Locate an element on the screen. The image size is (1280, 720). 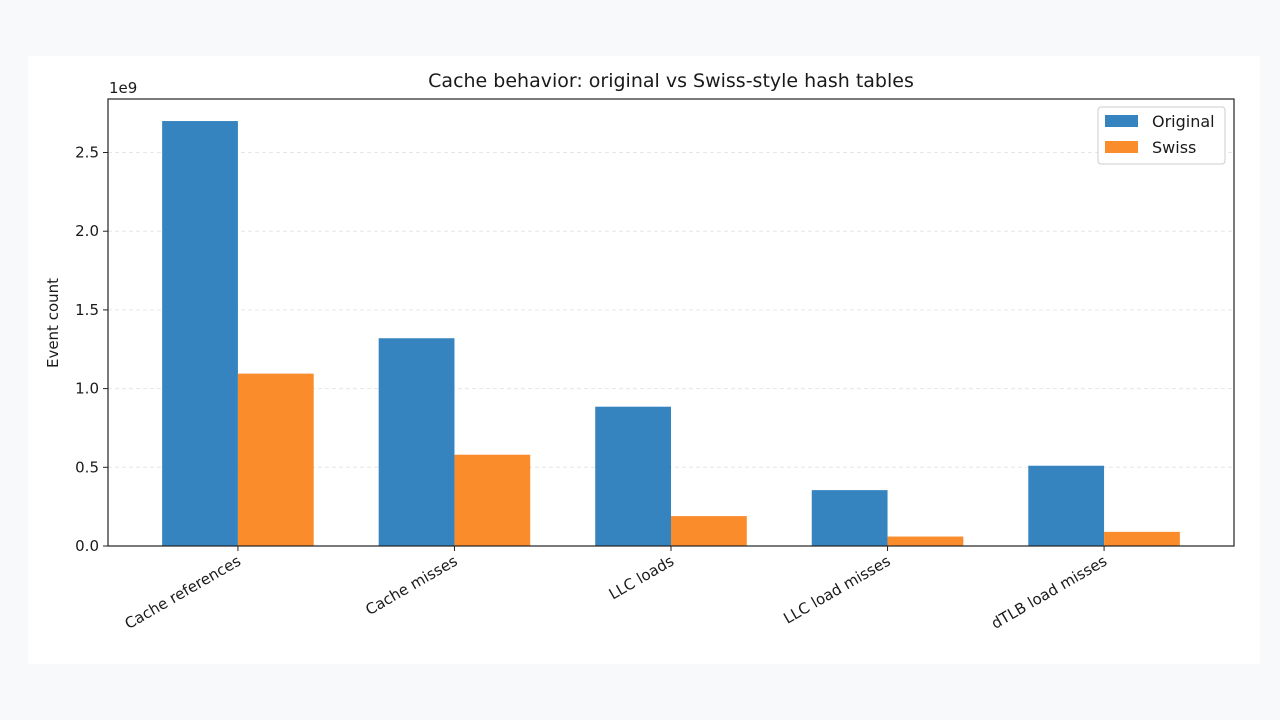
x-tick-label-dtlb-load-misses: dTLB load misses is located at coordinates (1049, 592).